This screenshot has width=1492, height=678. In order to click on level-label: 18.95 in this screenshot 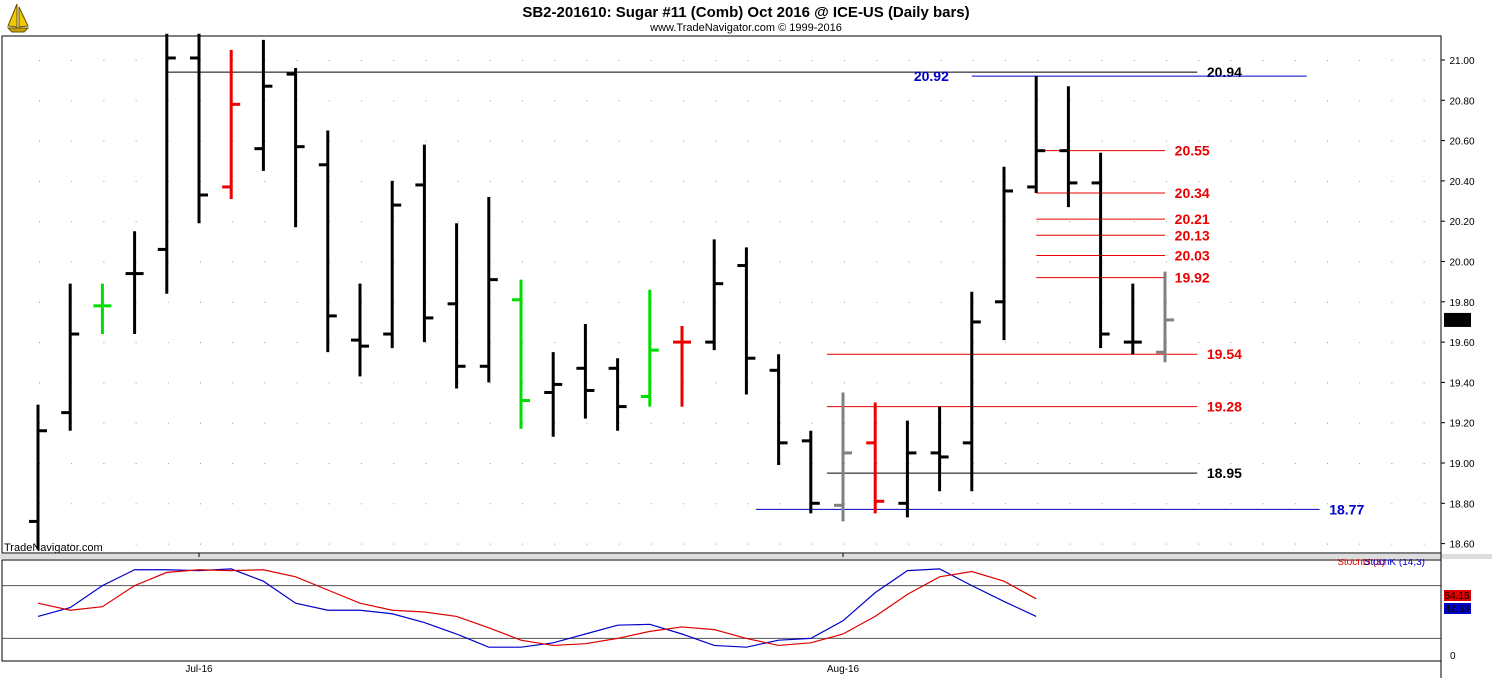, I will do `click(1224, 473)`.